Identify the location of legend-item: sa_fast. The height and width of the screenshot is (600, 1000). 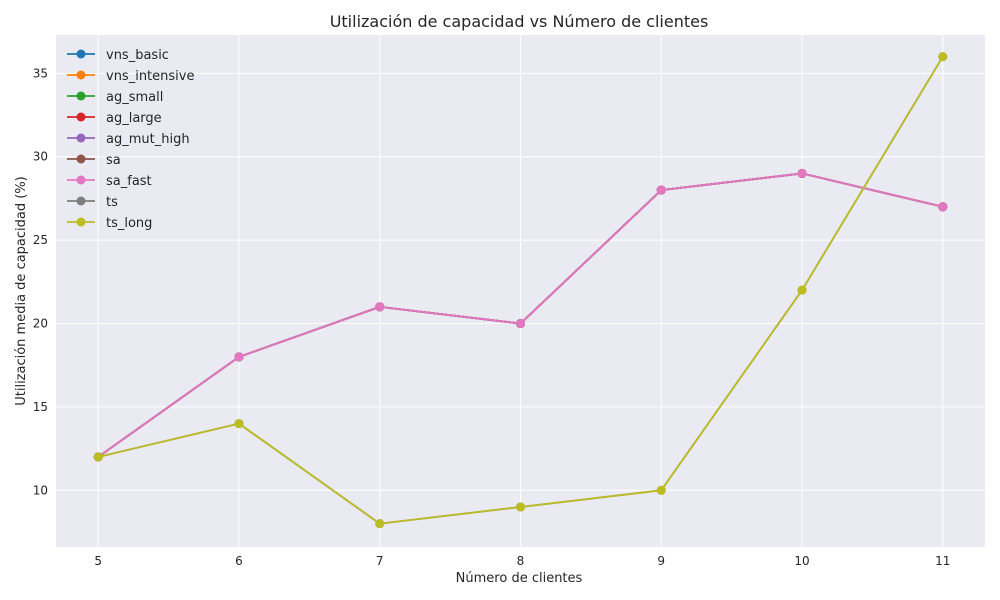
(109, 181).